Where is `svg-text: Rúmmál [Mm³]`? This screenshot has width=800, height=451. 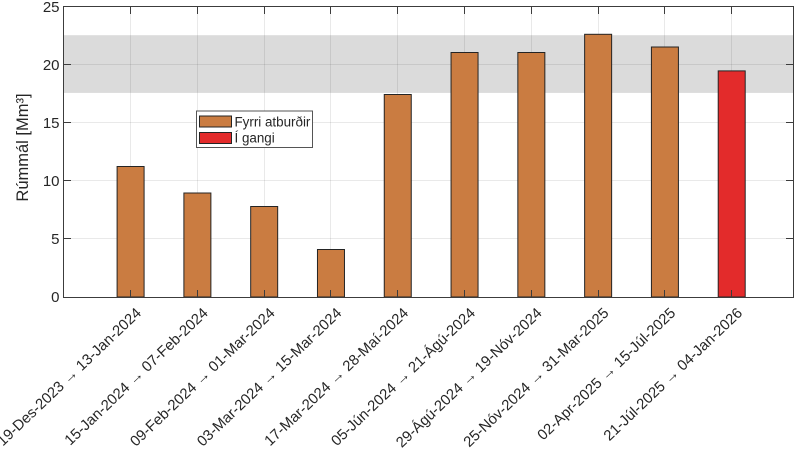 svg-text: Rúmmál [Mm³] is located at coordinates (23, 147).